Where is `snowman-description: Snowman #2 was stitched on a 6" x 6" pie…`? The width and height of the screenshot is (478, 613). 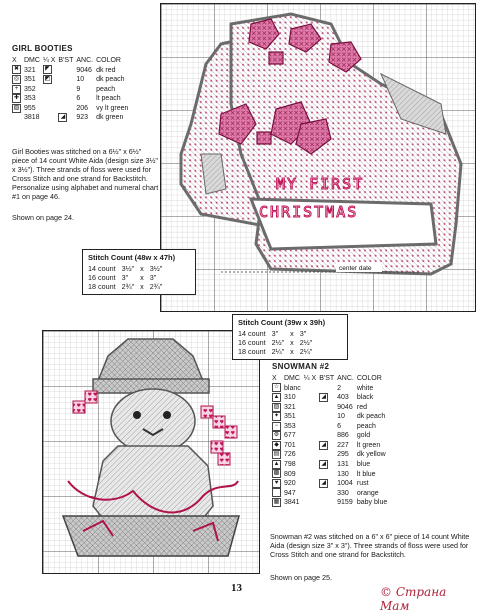 snowman-description: Snowman #2 was stitched on a 6" x 6" pie… is located at coordinates (370, 545).